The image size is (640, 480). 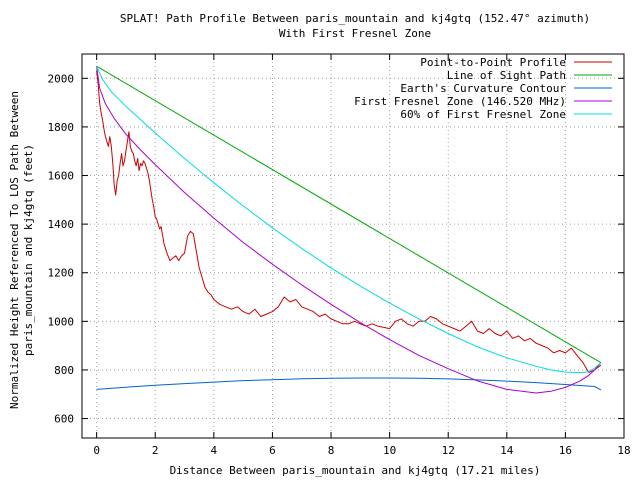 What do you see at coordinates (61, 224) in the screenshot?
I see `y-tick-label: 1400` at bounding box center [61, 224].